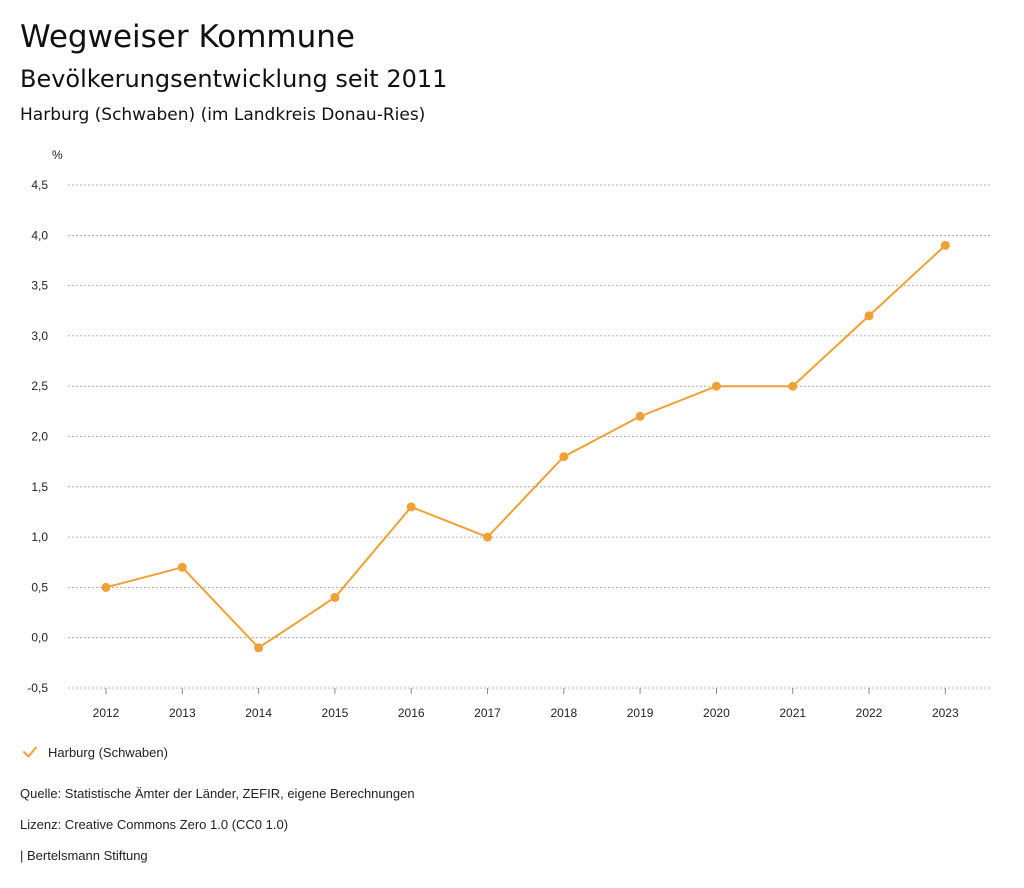  What do you see at coordinates (716, 713) in the screenshot?
I see `x-tick-label: 2020` at bounding box center [716, 713].